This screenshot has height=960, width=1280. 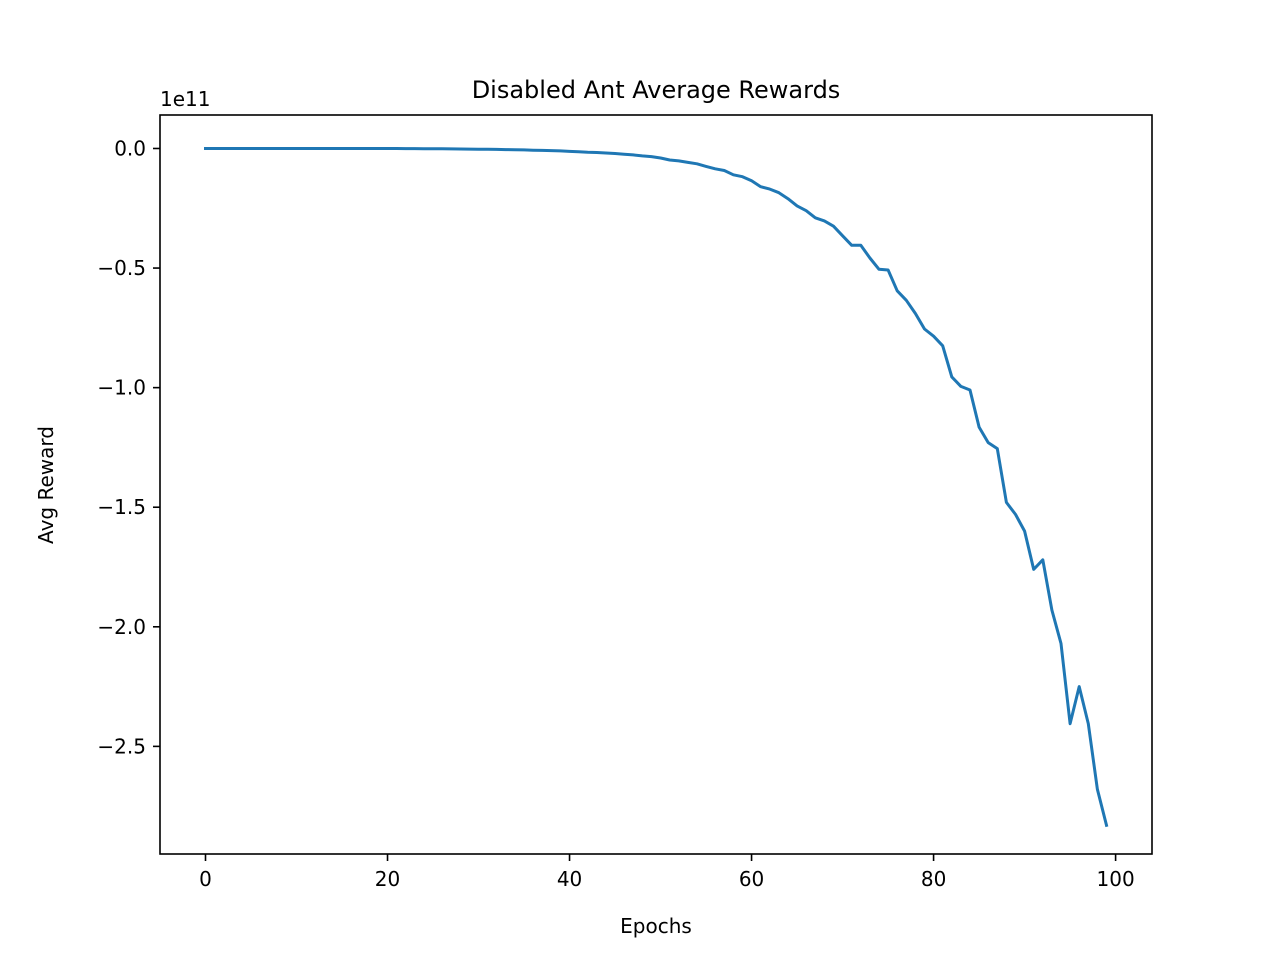 What do you see at coordinates (121, 507) in the screenshot?
I see `y-tick-label: −1.5` at bounding box center [121, 507].